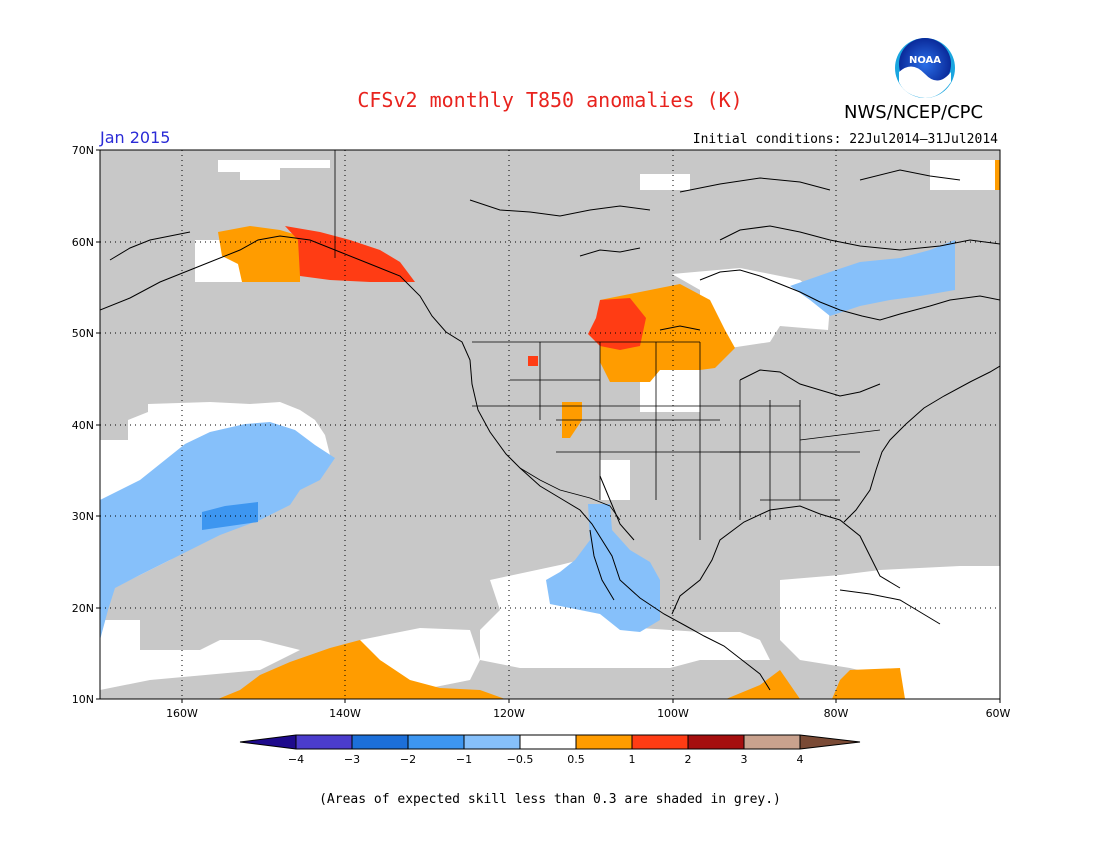 This screenshot has height=850, width=1100. I want to click on lat-label: 30N, so click(83, 516).